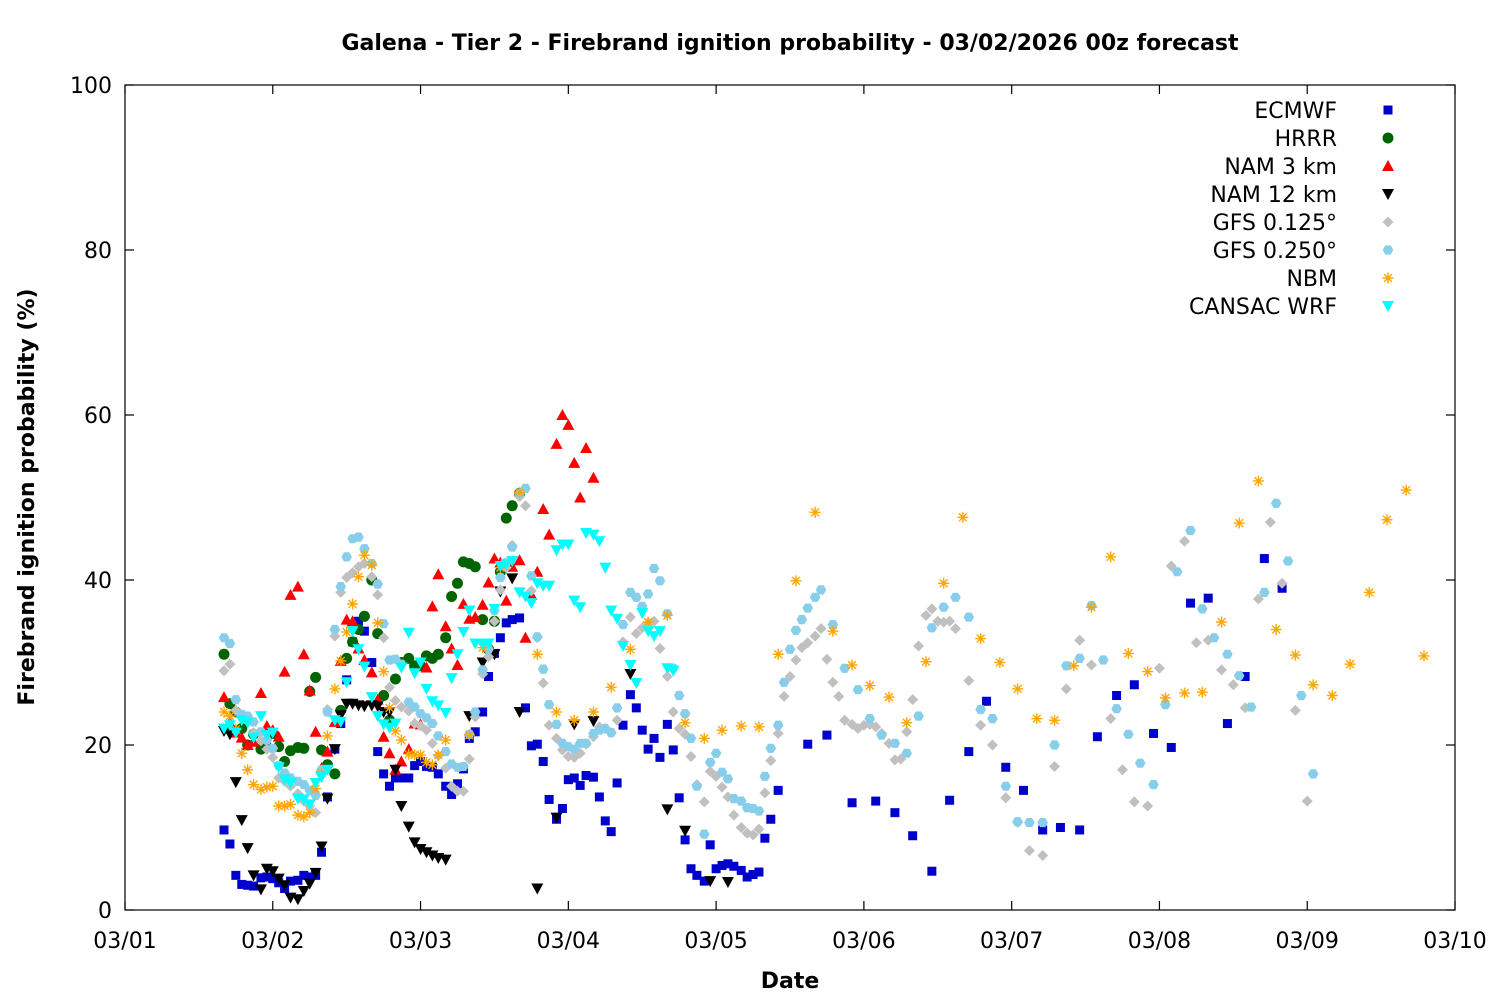 The width and height of the screenshot is (1500, 1000). I want to click on x-tick-label: 03/04, so click(568, 941).